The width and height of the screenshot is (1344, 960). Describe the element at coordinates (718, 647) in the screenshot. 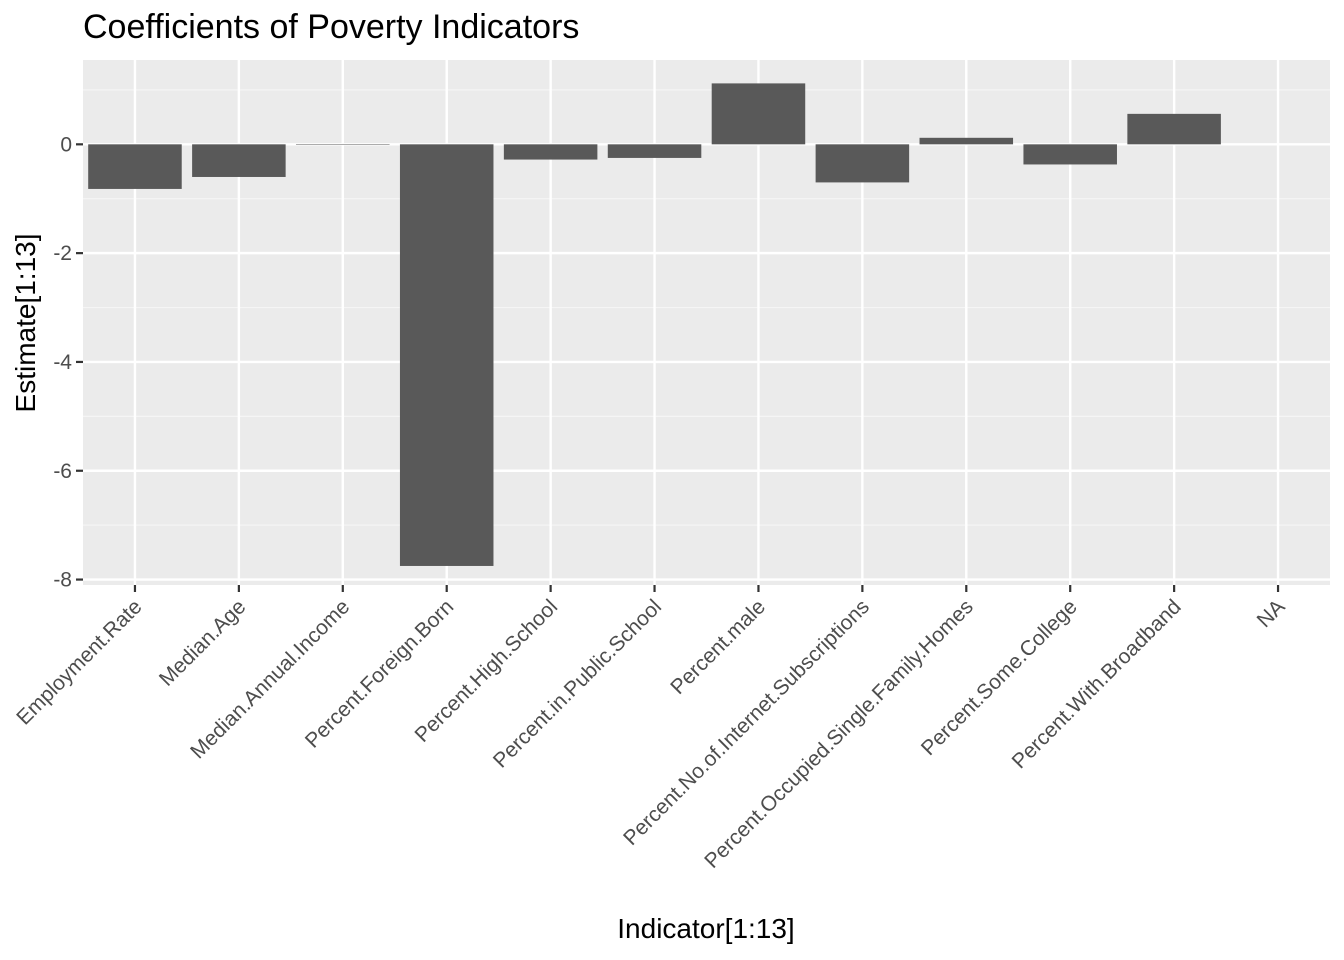

I see `x-tick-label: Percent.male` at that location.